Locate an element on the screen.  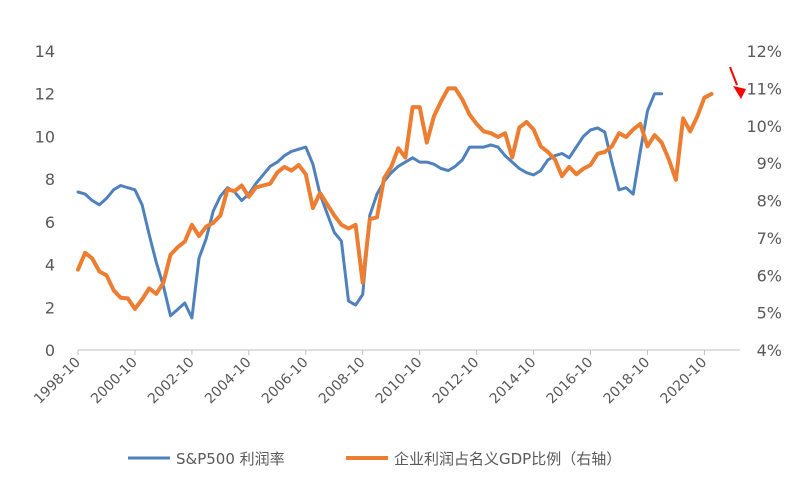
y-left-tick-label: 4 is located at coordinates (50, 265).